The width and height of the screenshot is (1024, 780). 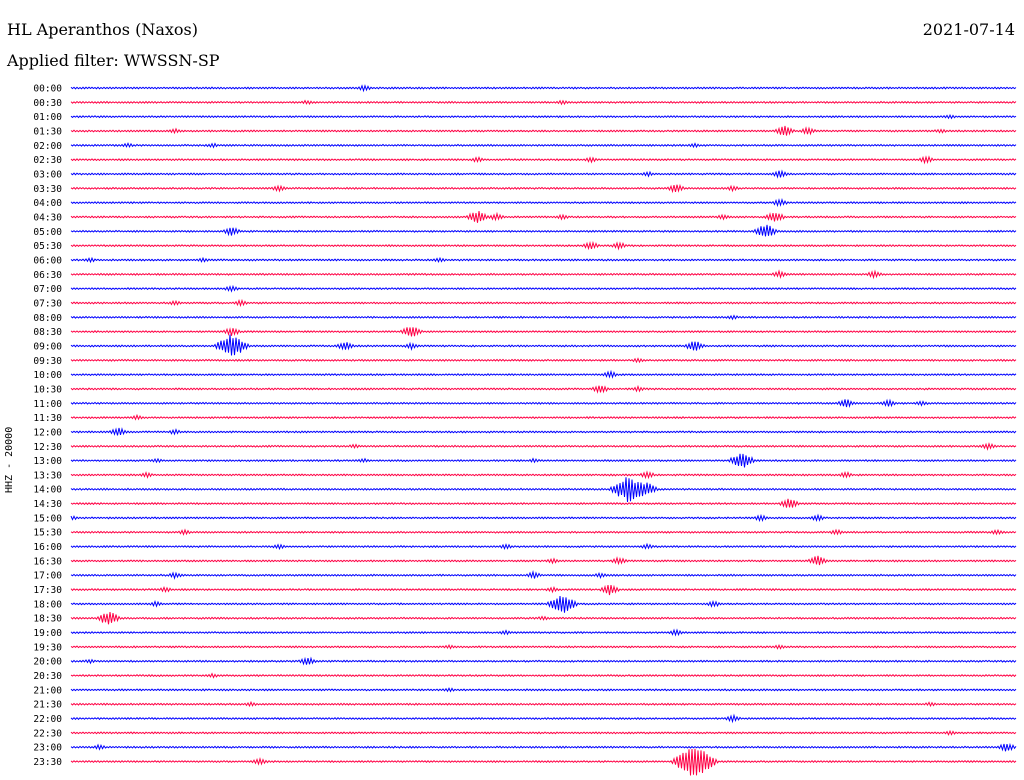 What do you see at coordinates (47, 146) in the screenshot?
I see `row-time-label: 02:00` at bounding box center [47, 146].